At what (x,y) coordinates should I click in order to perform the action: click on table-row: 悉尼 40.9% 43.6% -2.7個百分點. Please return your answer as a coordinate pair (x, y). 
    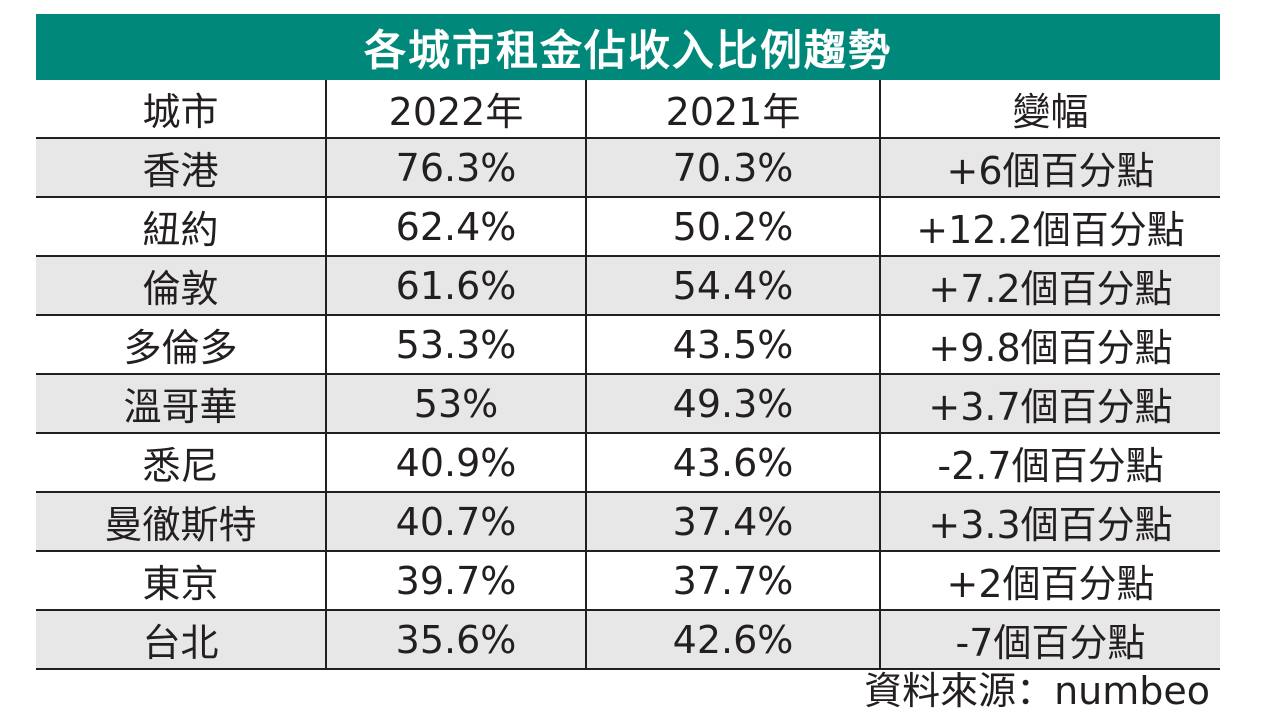
    Looking at the image, I should click on (628, 462).